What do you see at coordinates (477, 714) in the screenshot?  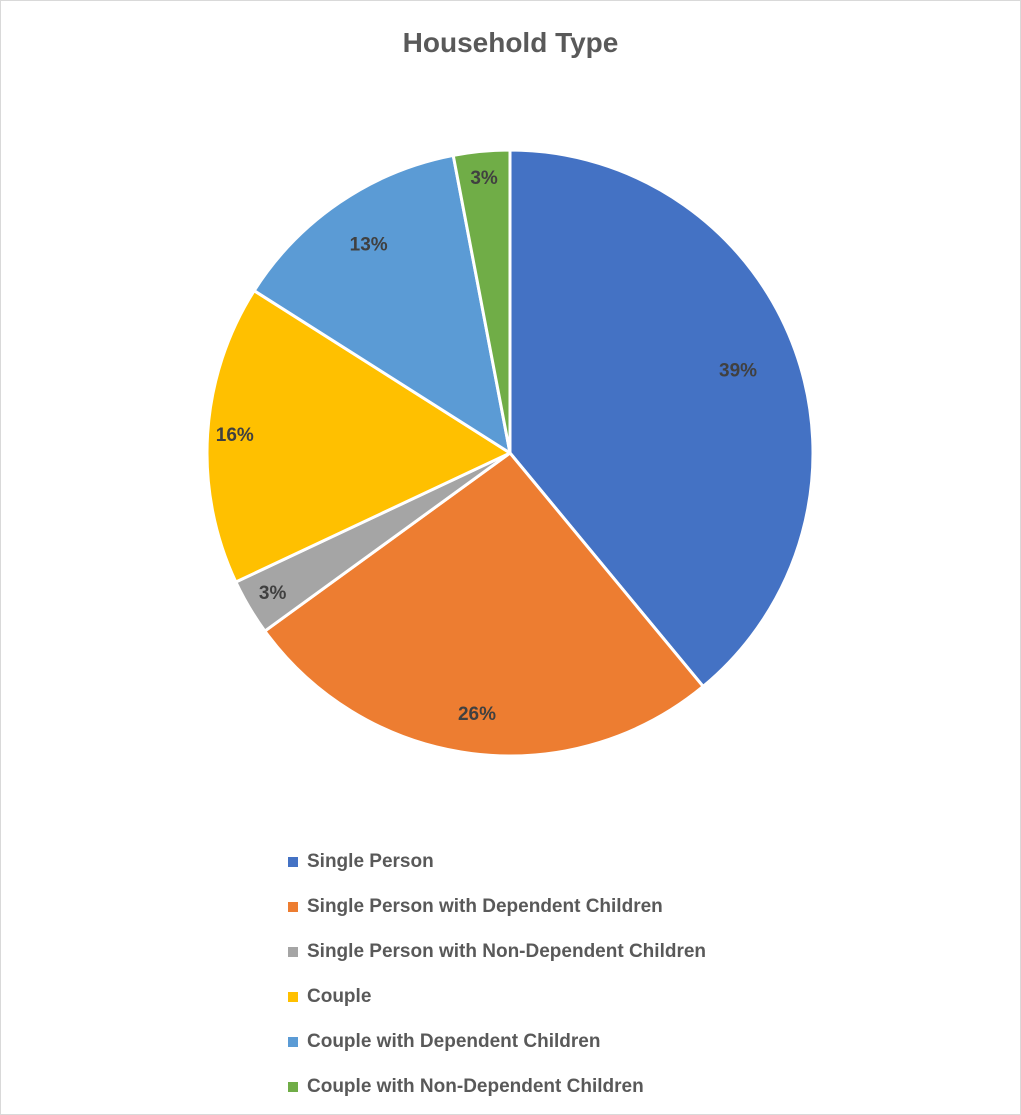 I see `data-label-single-person-with-dependent-children: 26%` at bounding box center [477, 714].